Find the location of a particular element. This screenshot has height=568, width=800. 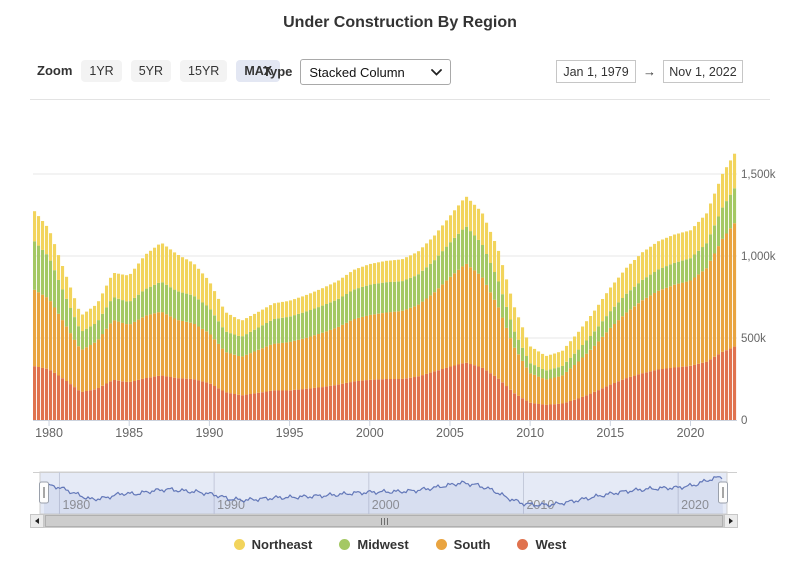

chart-type-select: Stacked Column is located at coordinates (376, 72).